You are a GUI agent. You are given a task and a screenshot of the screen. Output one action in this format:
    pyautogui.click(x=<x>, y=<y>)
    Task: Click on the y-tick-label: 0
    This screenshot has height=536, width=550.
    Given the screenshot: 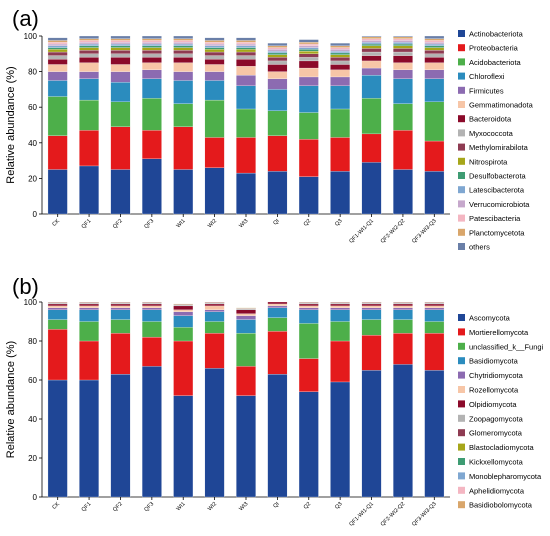 What is the action you would take?
    pyautogui.click(x=35, y=497)
    